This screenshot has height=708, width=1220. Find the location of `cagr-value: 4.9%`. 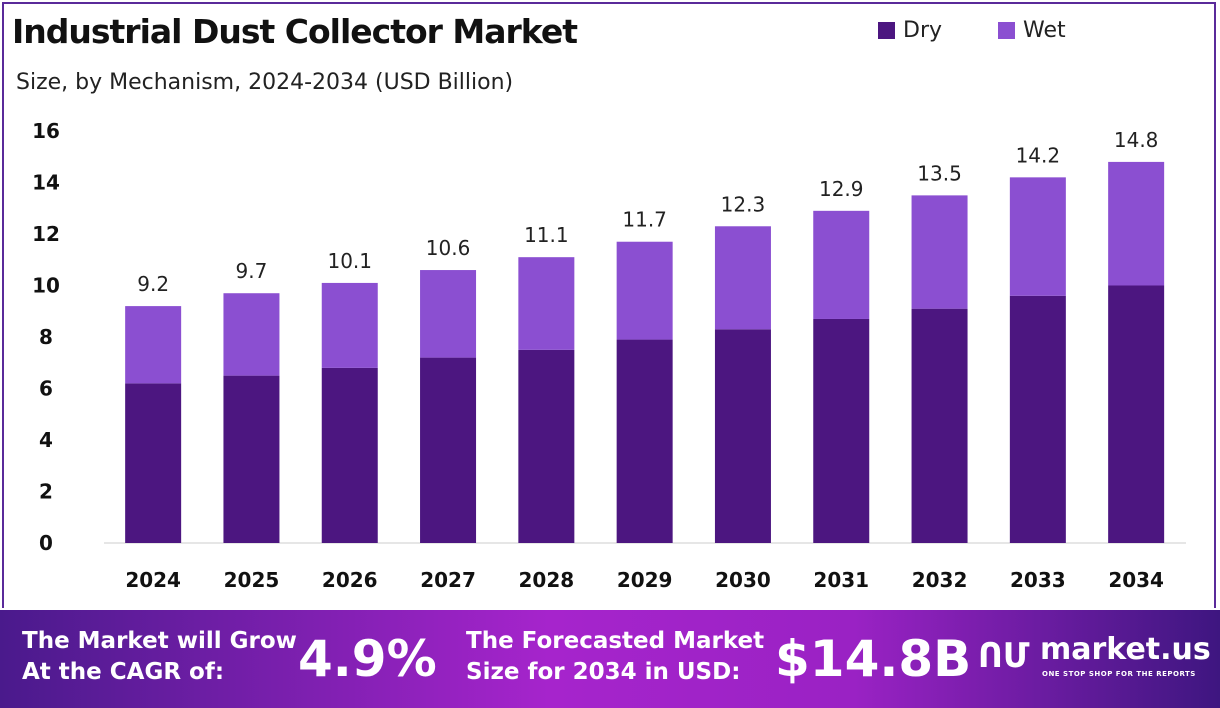

cagr-value: 4.9% is located at coordinates (367, 659).